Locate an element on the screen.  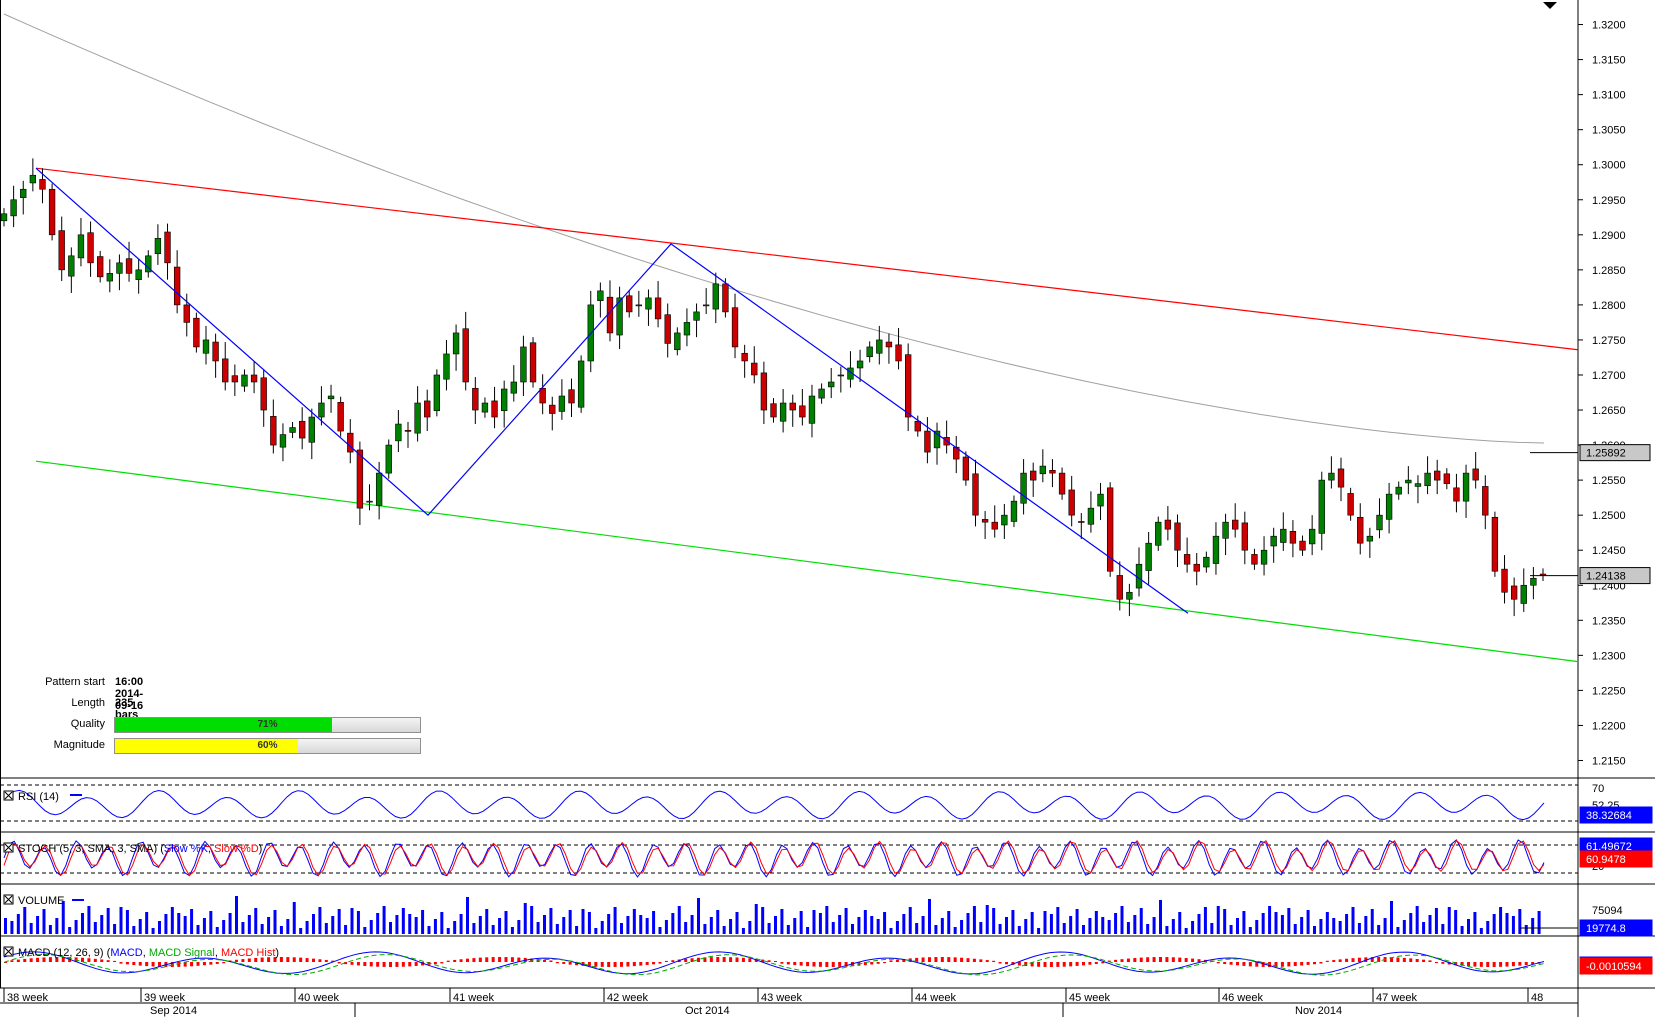
macd-hist-label: MACD Hist is located at coordinates (248, 953).